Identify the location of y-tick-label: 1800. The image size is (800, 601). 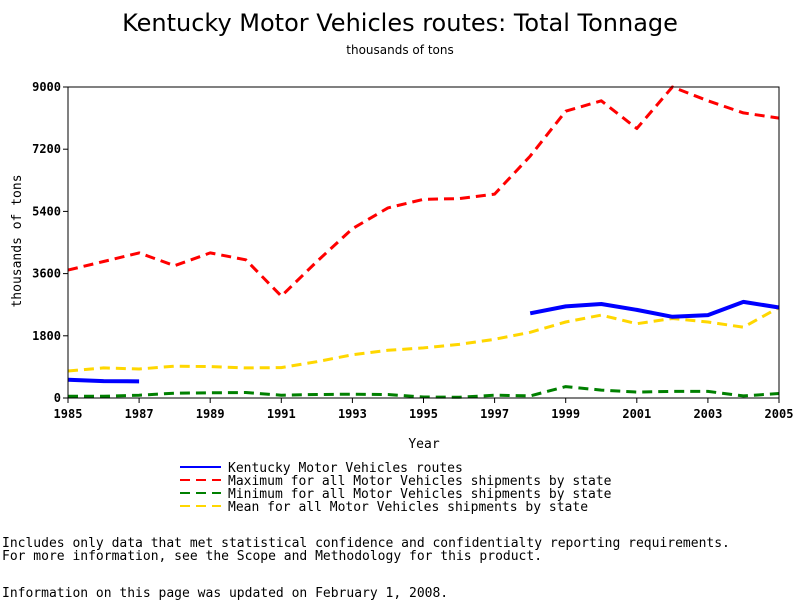
(46, 336).